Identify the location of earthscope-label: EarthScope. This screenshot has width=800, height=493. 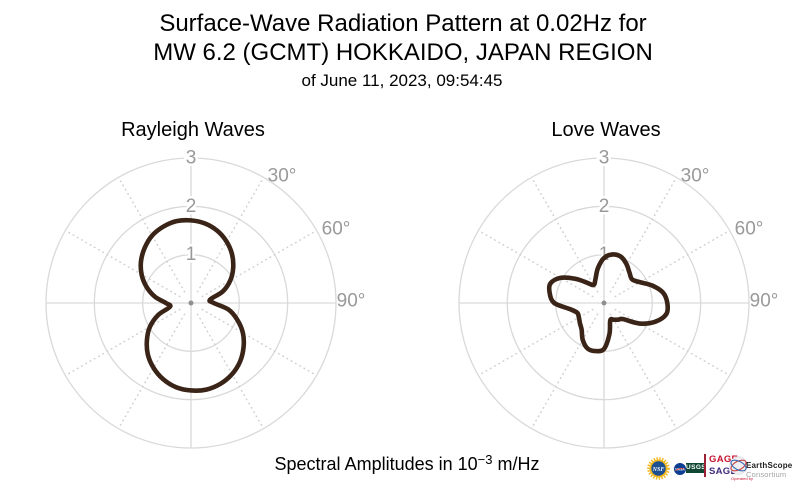
(769, 465).